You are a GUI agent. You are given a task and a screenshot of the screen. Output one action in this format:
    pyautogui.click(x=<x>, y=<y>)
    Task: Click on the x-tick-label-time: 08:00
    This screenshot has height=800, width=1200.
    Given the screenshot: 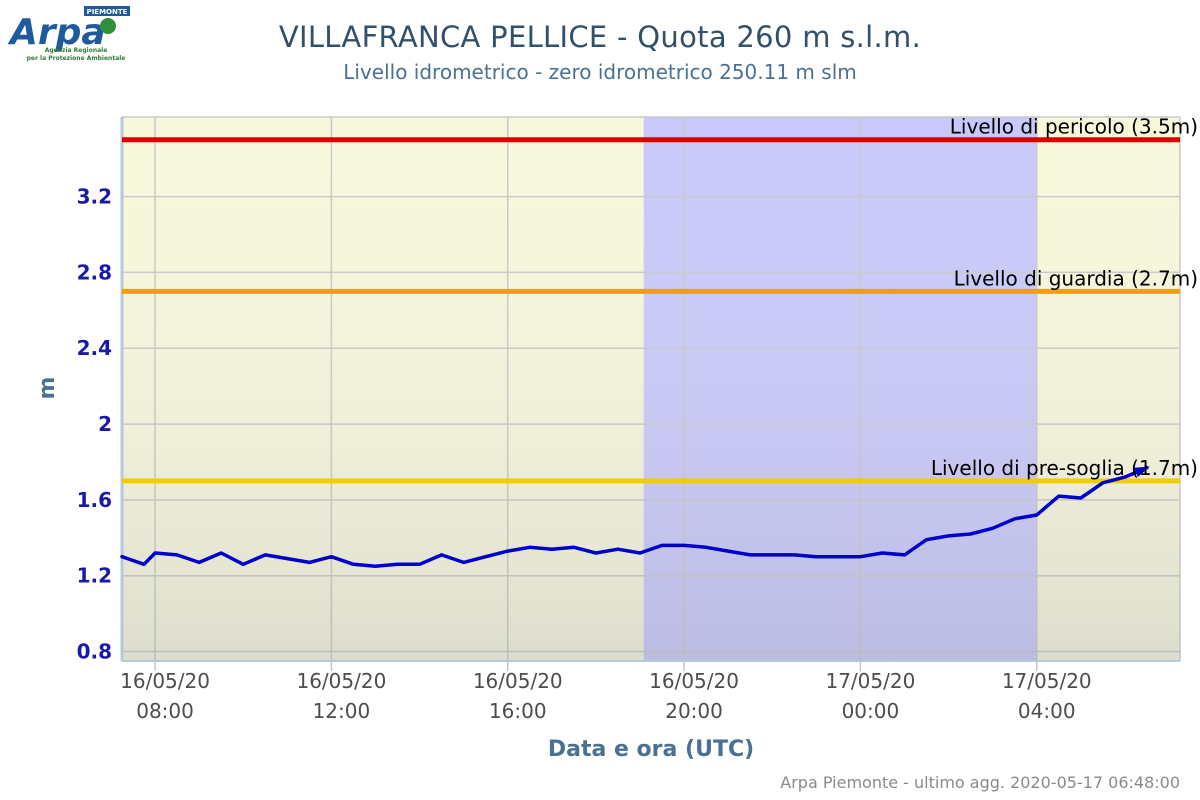 What is the action you would take?
    pyautogui.click(x=165, y=711)
    